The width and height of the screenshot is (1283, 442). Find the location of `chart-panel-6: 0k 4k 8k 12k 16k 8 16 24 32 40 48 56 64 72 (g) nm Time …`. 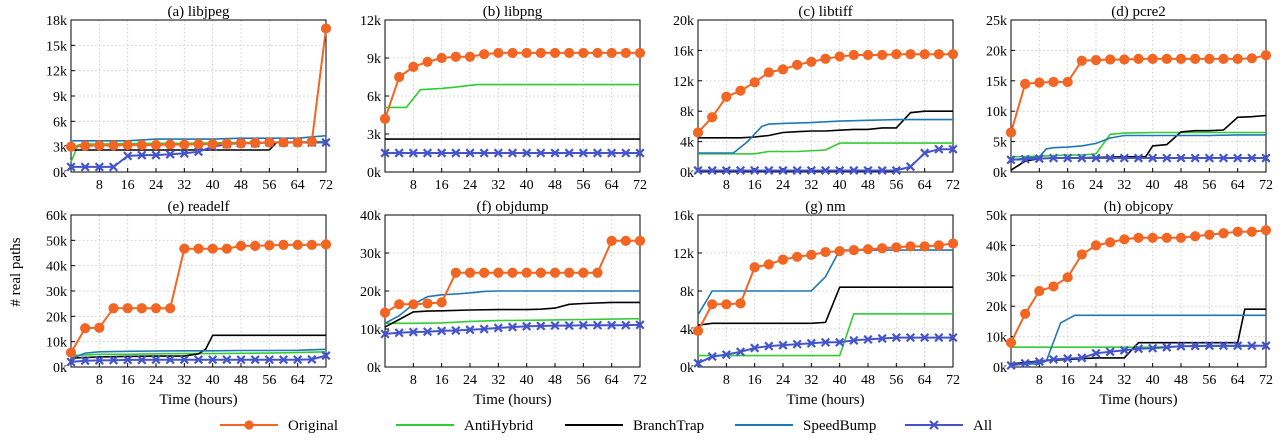

chart-panel-6: 0k 4k 8k 12k 16k 8 16 24 32 40 48 56 64 72 (g) nm Time … is located at coordinates (816, 303).